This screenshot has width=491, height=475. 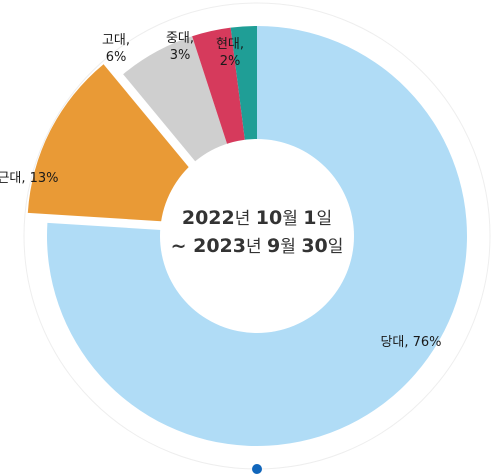 I want to click on bottom-marker-dot, so click(x=257, y=469).